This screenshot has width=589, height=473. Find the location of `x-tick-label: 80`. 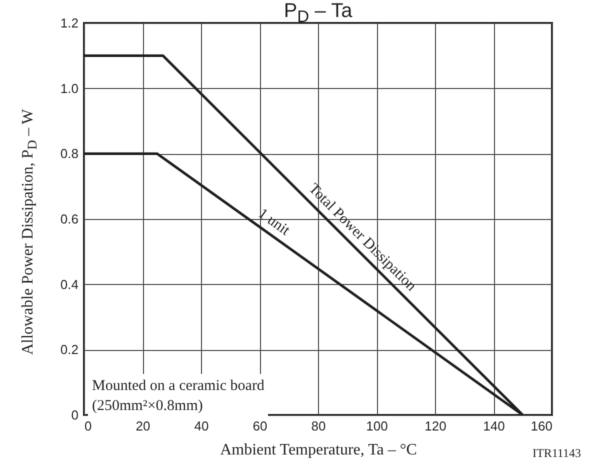

x-tick-label: 80 is located at coordinates (318, 426).